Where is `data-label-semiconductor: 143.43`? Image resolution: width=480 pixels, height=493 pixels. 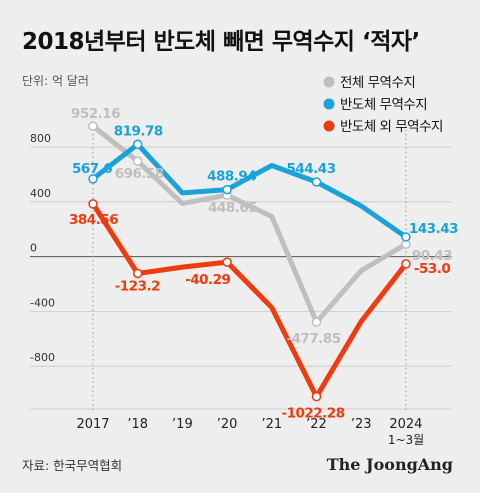 data-label-semiconductor: 143.43 is located at coordinates (433, 229).